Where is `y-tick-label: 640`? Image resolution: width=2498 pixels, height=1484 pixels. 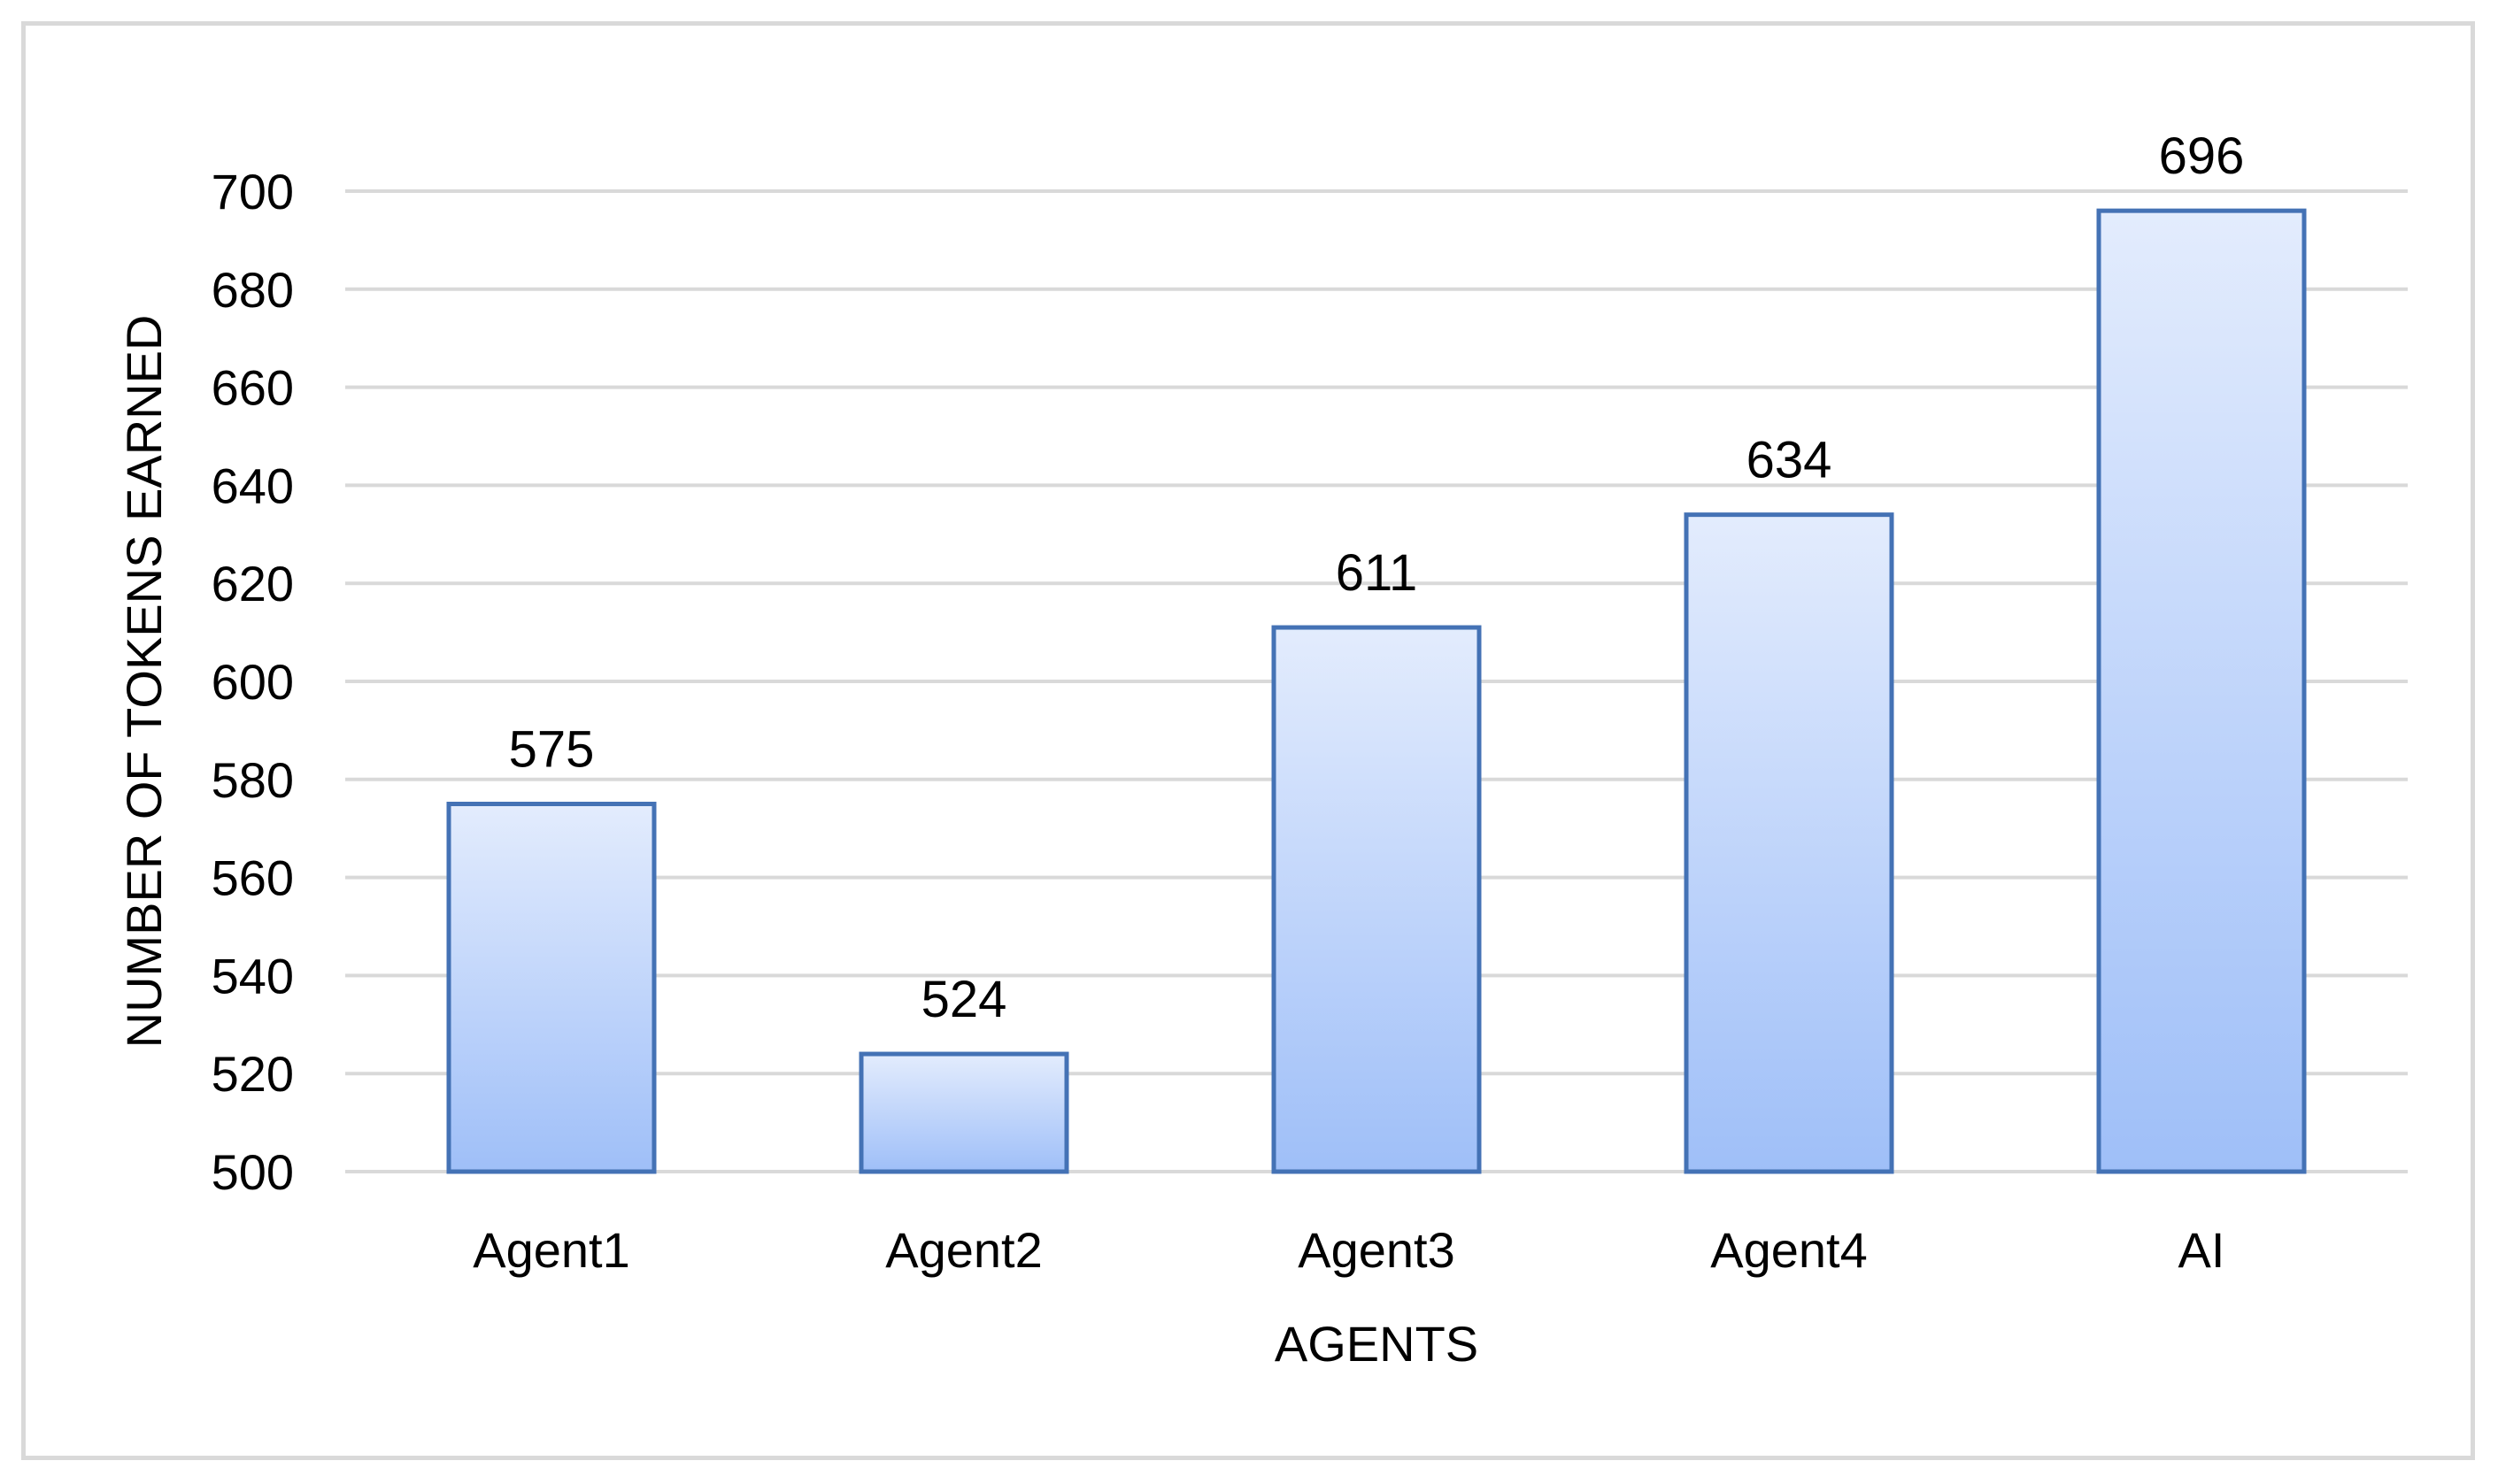 y-tick-label: 640 is located at coordinates (253, 485).